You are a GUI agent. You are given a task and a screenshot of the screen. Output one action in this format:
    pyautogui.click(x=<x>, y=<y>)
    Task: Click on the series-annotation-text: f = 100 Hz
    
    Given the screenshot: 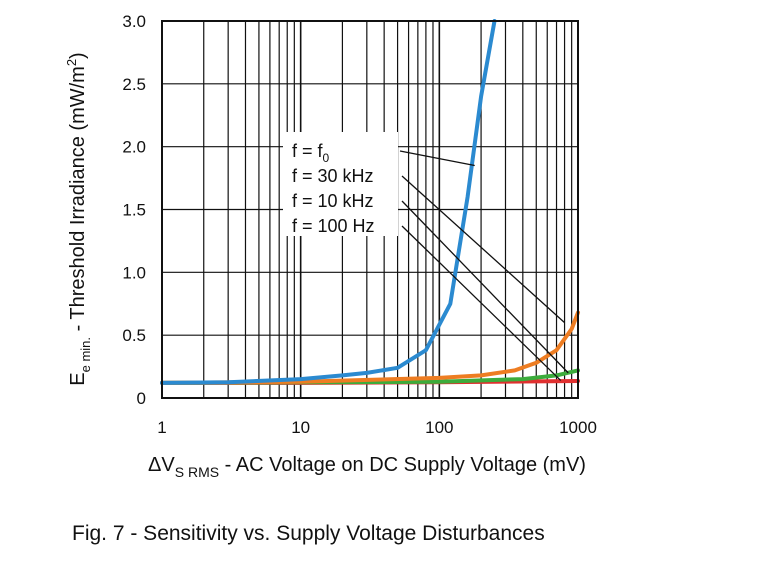 What is the action you would take?
    pyautogui.click(x=333, y=226)
    